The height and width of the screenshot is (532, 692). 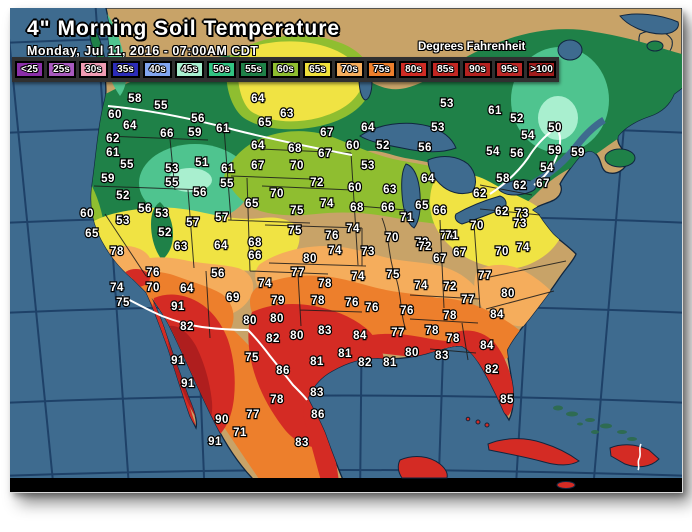 What do you see at coordinates (143, 51) in the screenshot?
I see `date-label: Monday, Jul 11, 2016 - 07:00AM CDT` at bounding box center [143, 51].